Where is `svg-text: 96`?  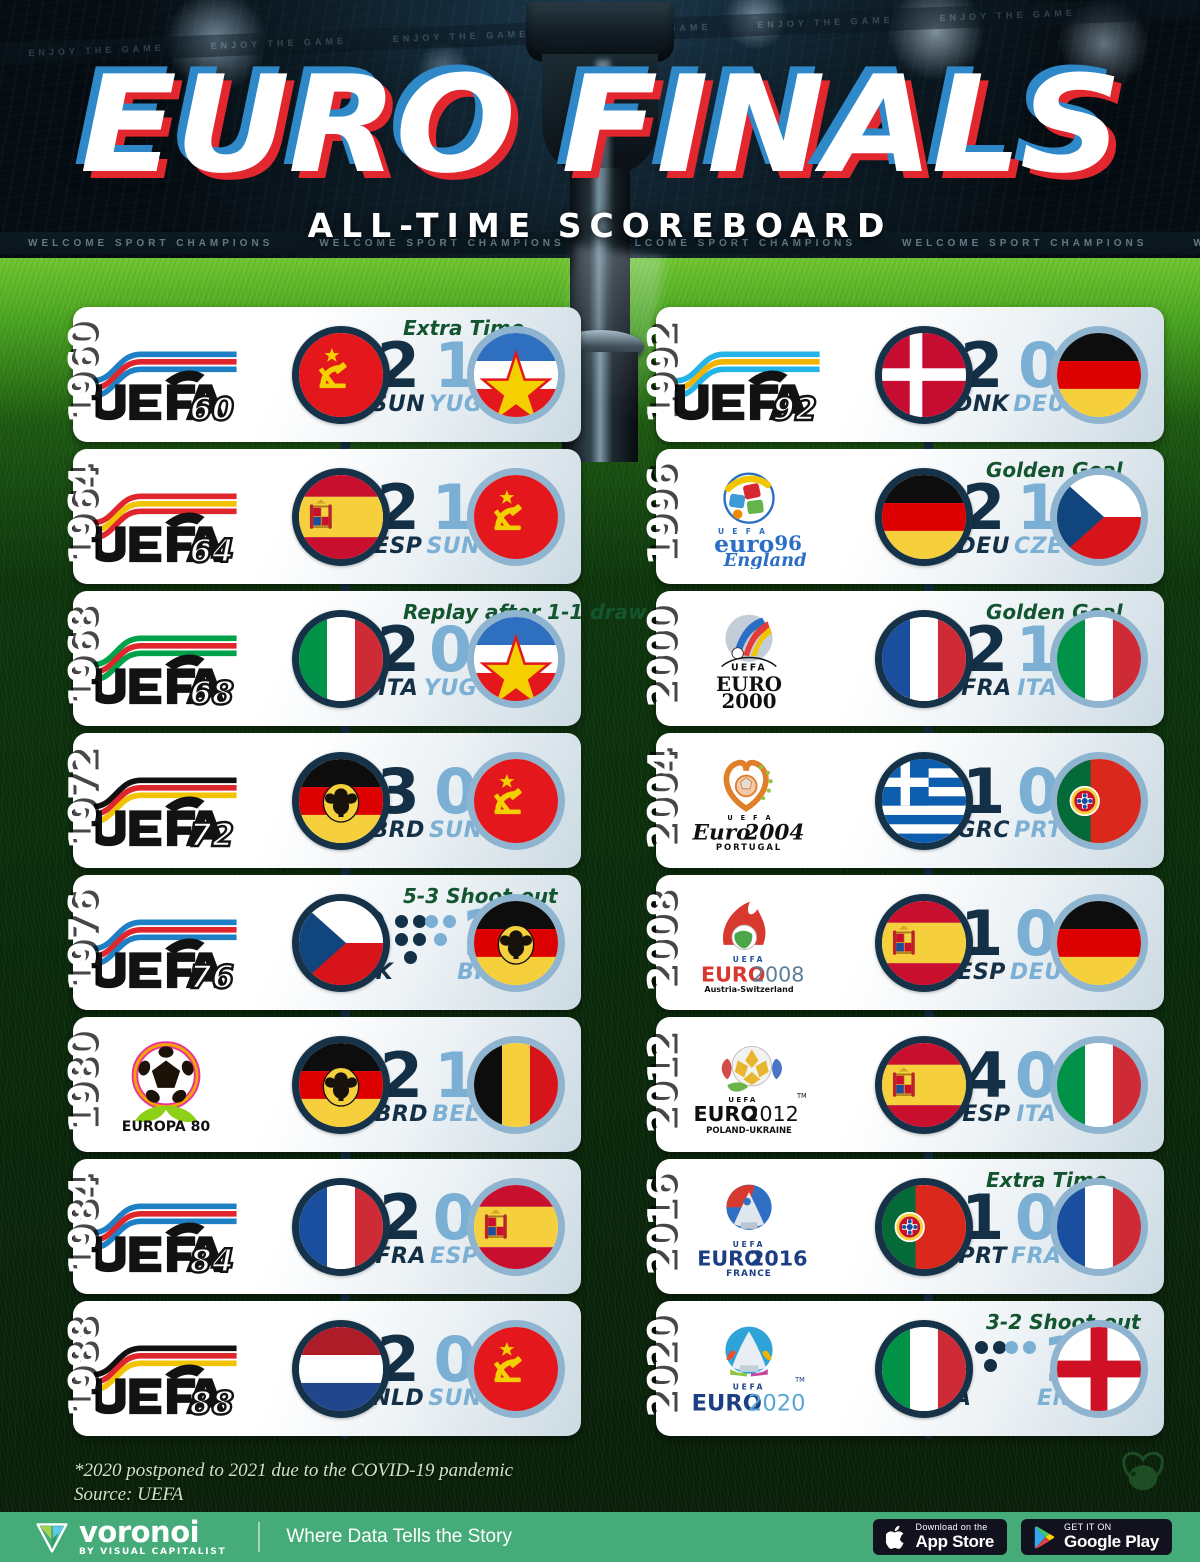
svg-text: 96 is located at coordinates (787, 542).